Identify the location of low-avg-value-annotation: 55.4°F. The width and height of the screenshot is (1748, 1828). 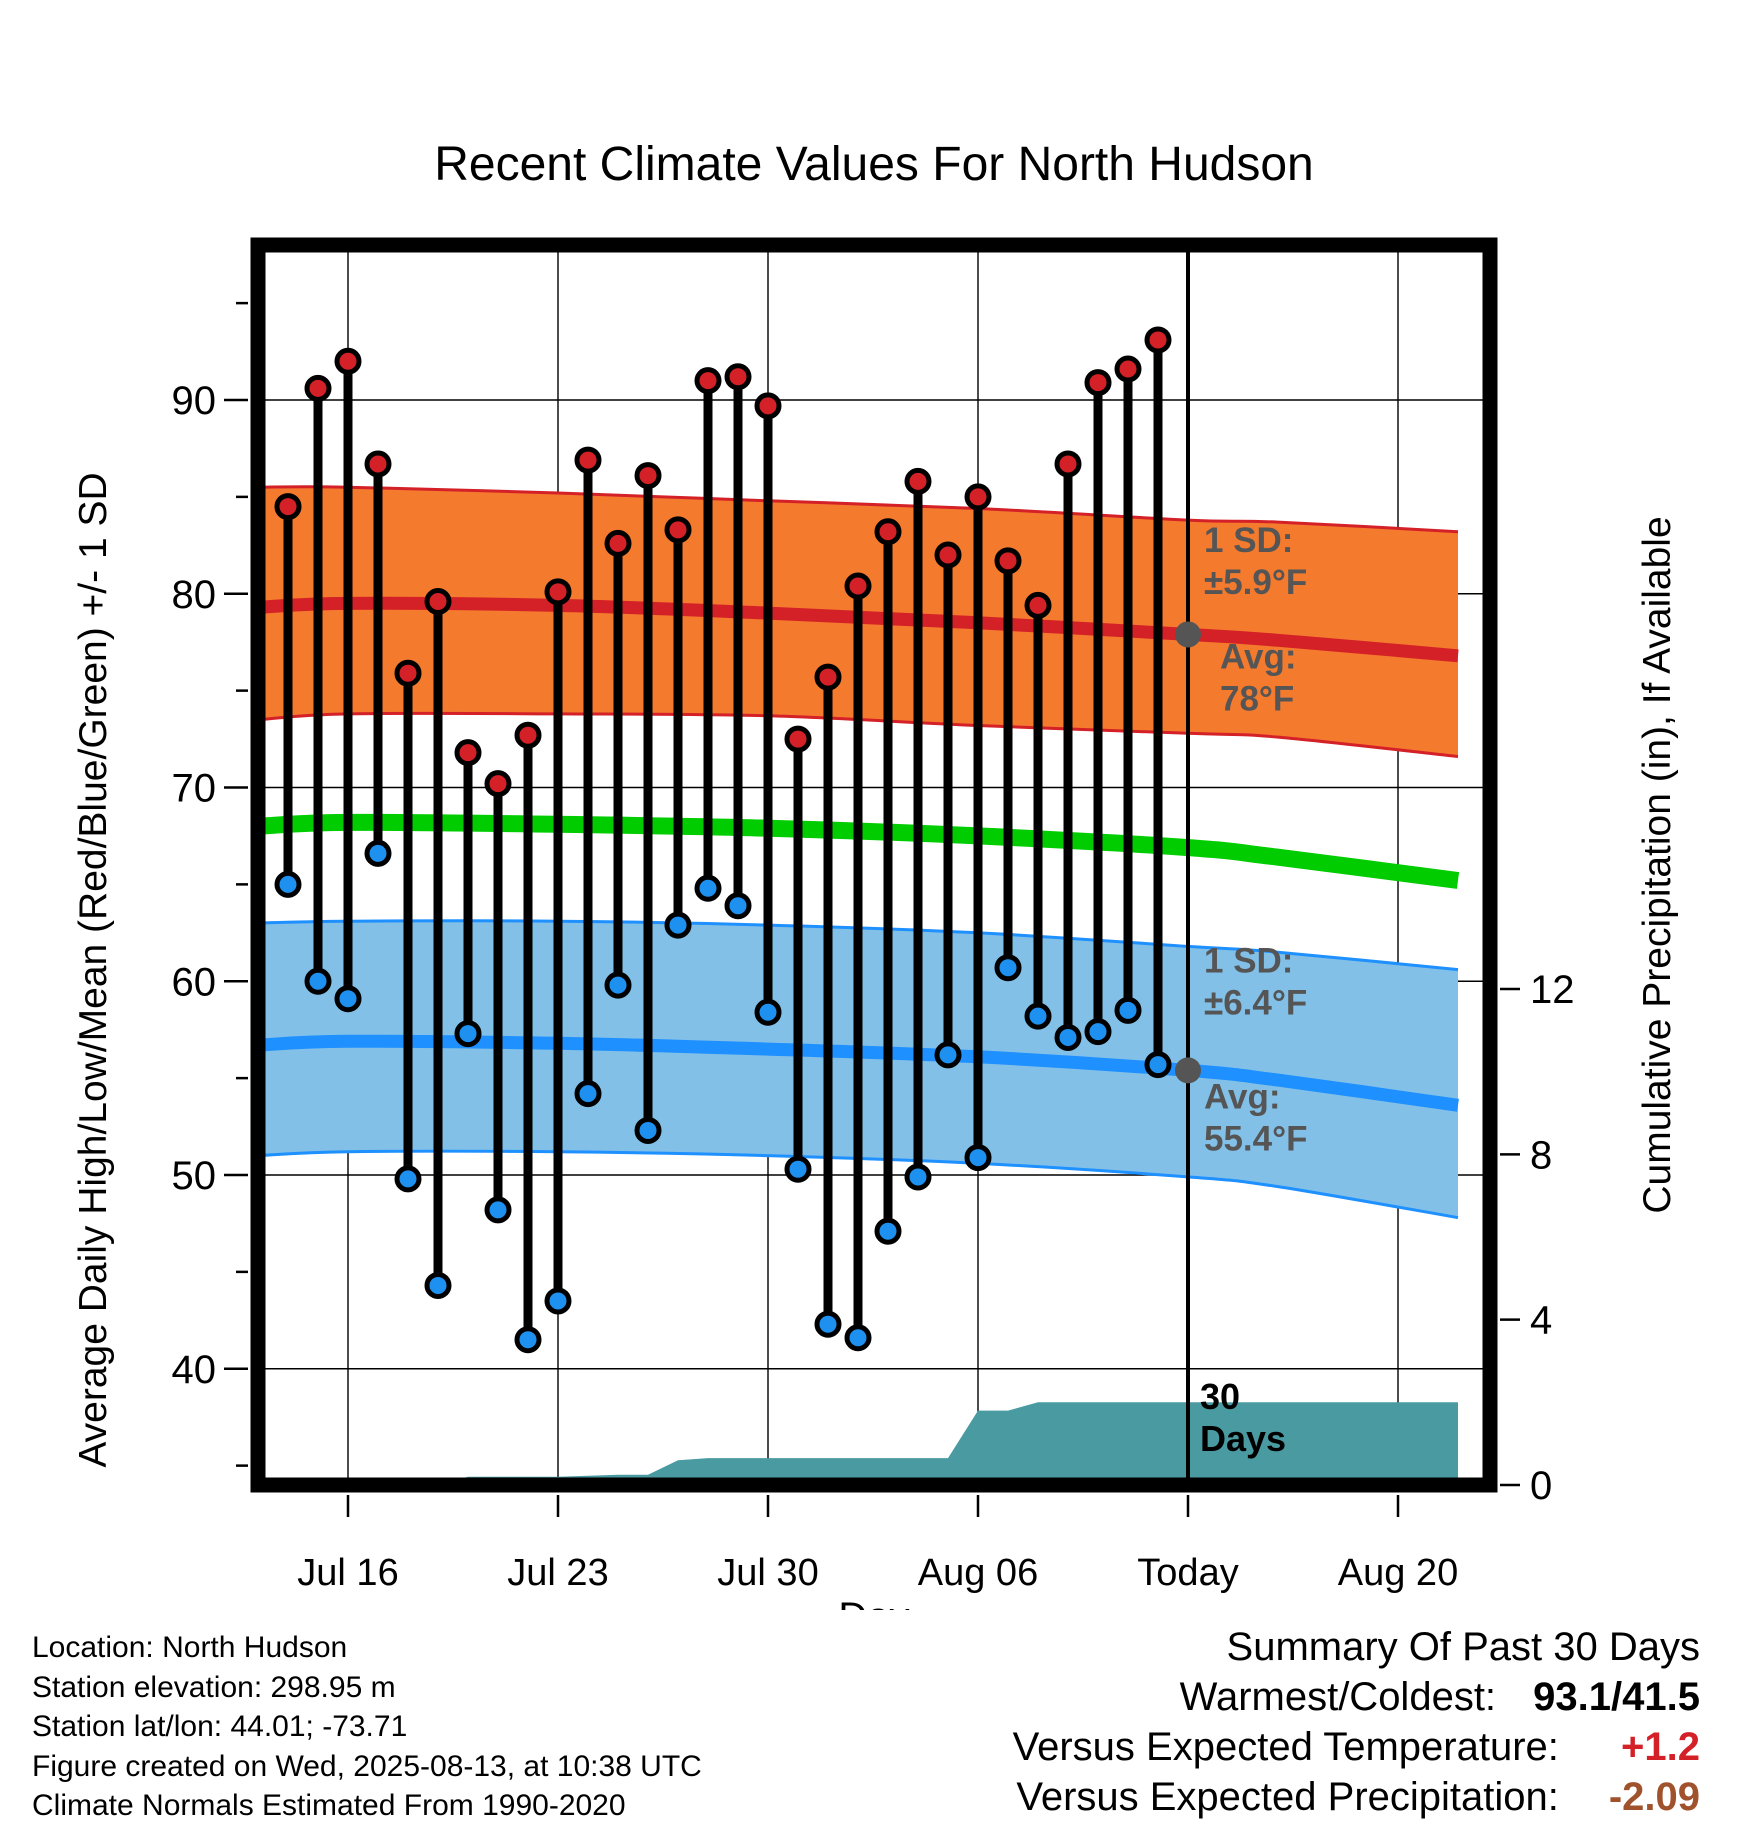
(1256, 1138).